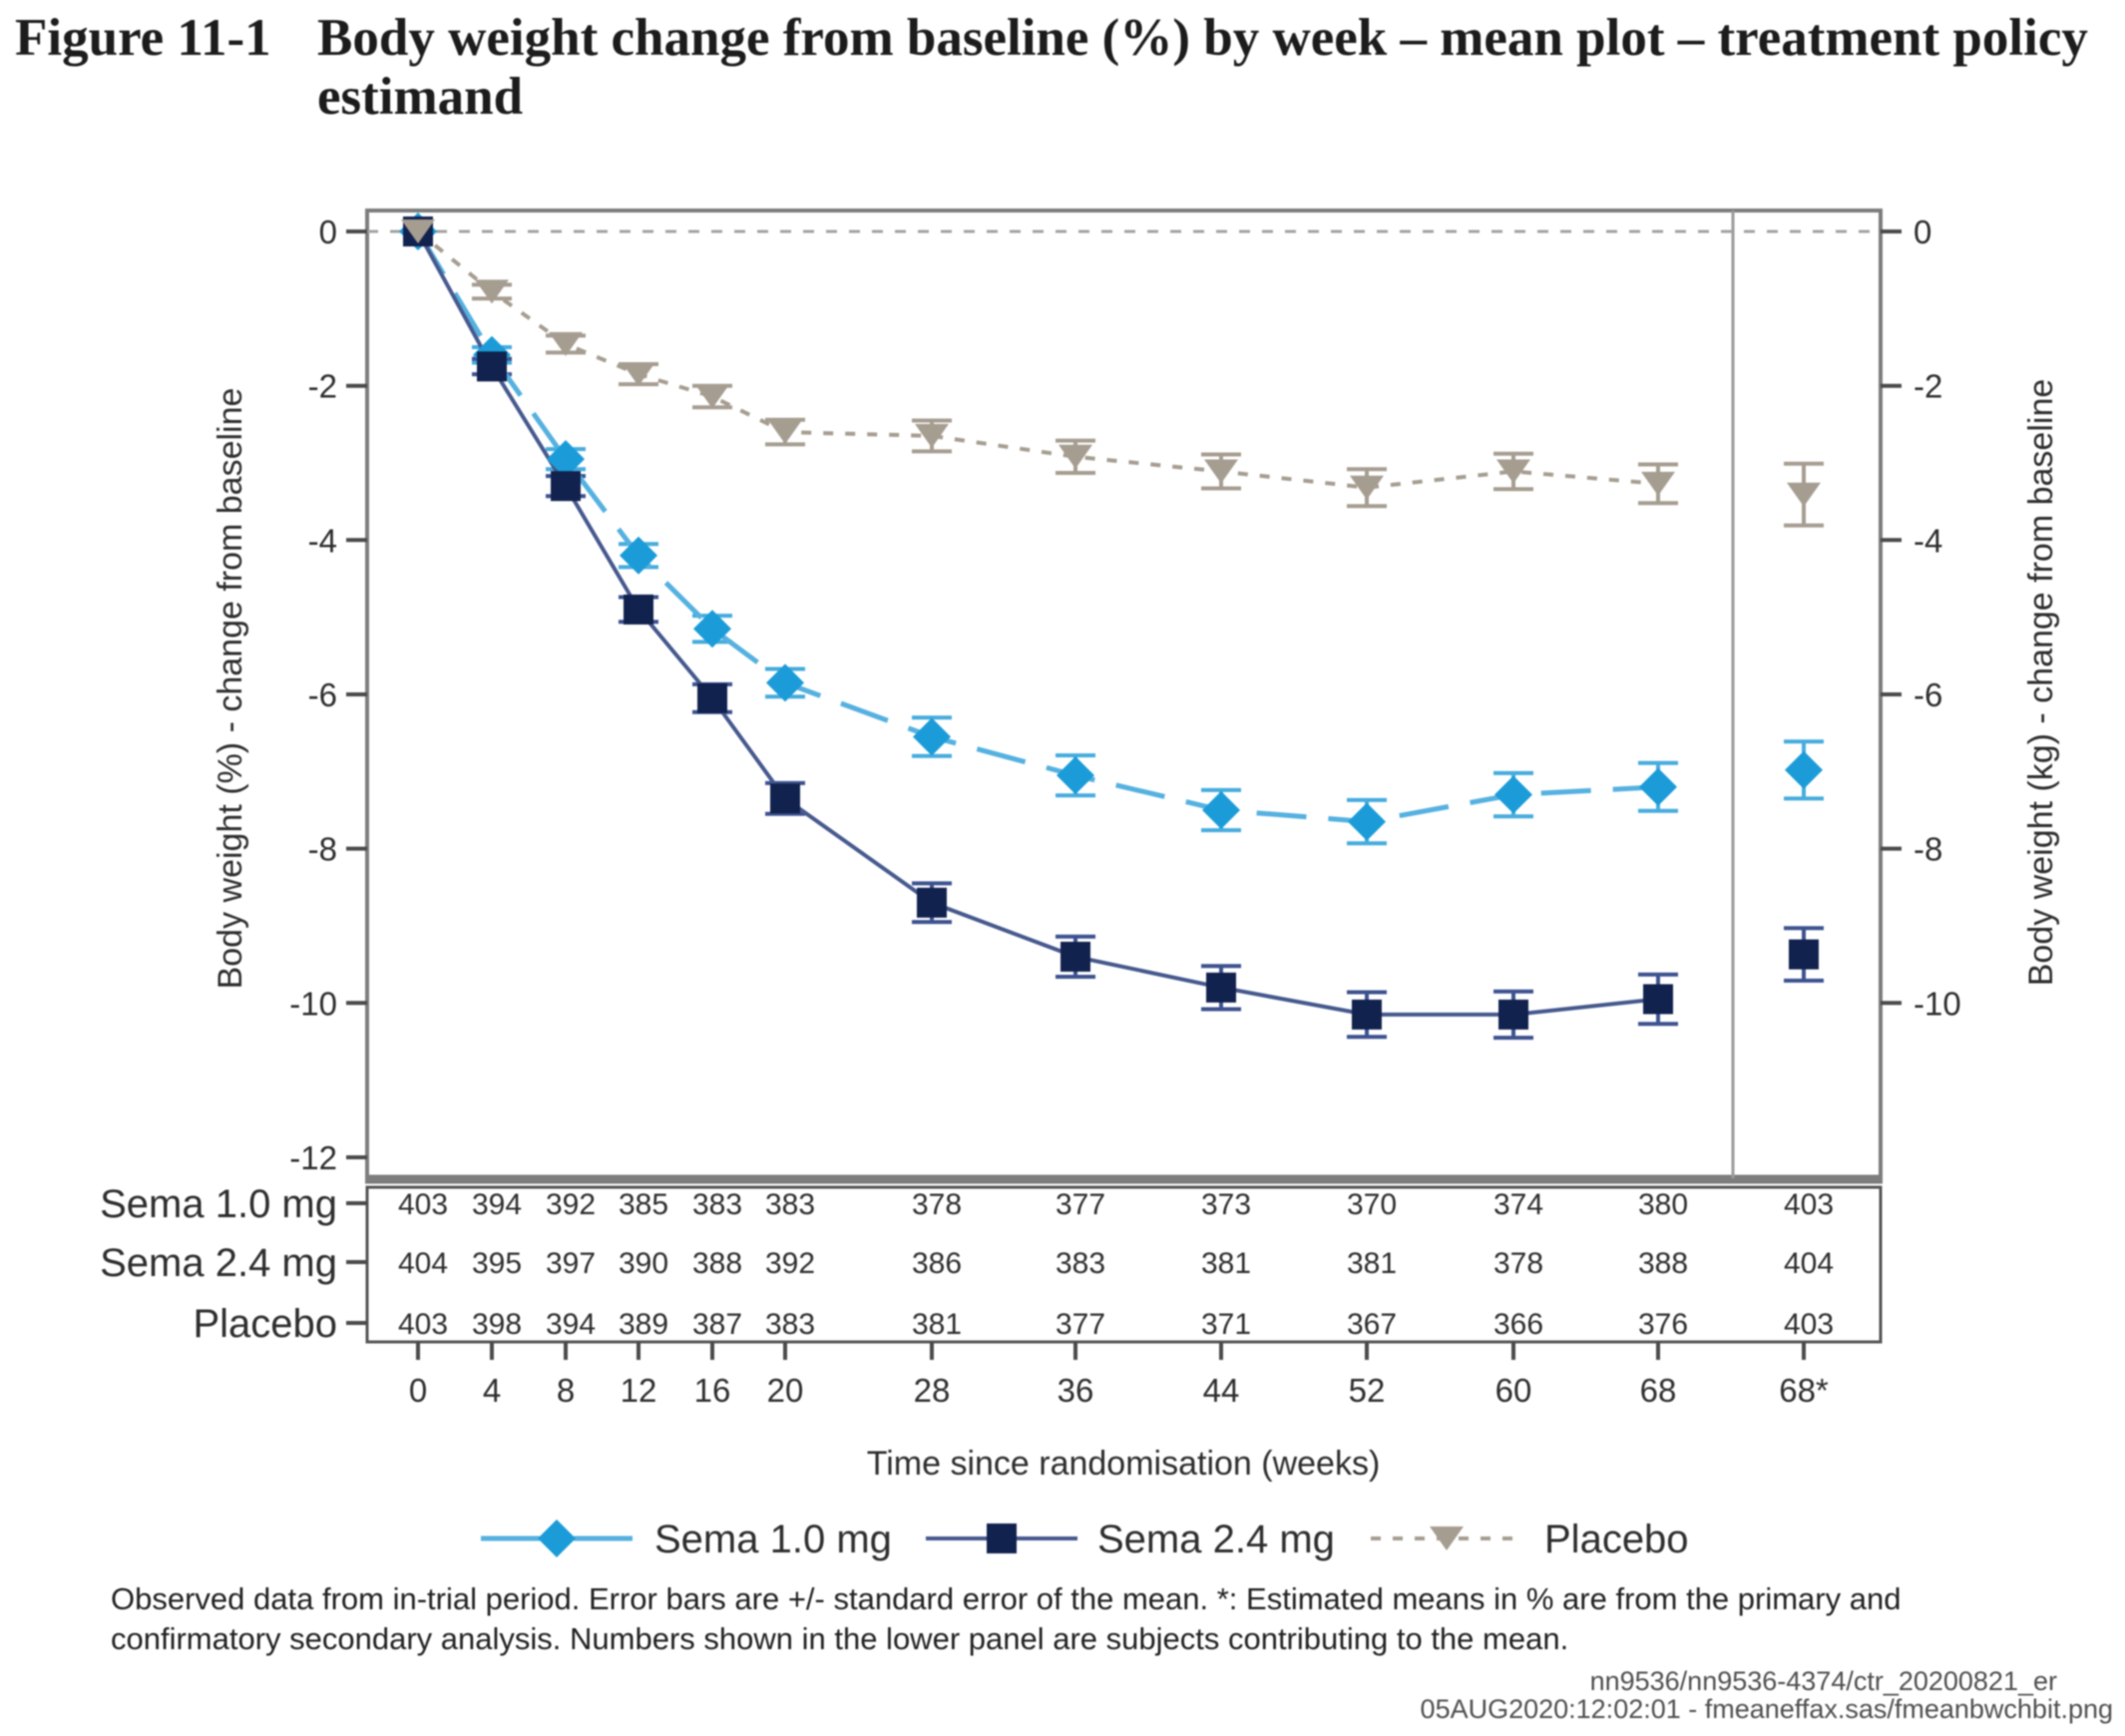  What do you see at coordinates (1124, 1464) in the screenshot?
I see `svg-text:Time since randomisation (week: Time since randomisation (weeks)` at bounding box center [1124, 1464].